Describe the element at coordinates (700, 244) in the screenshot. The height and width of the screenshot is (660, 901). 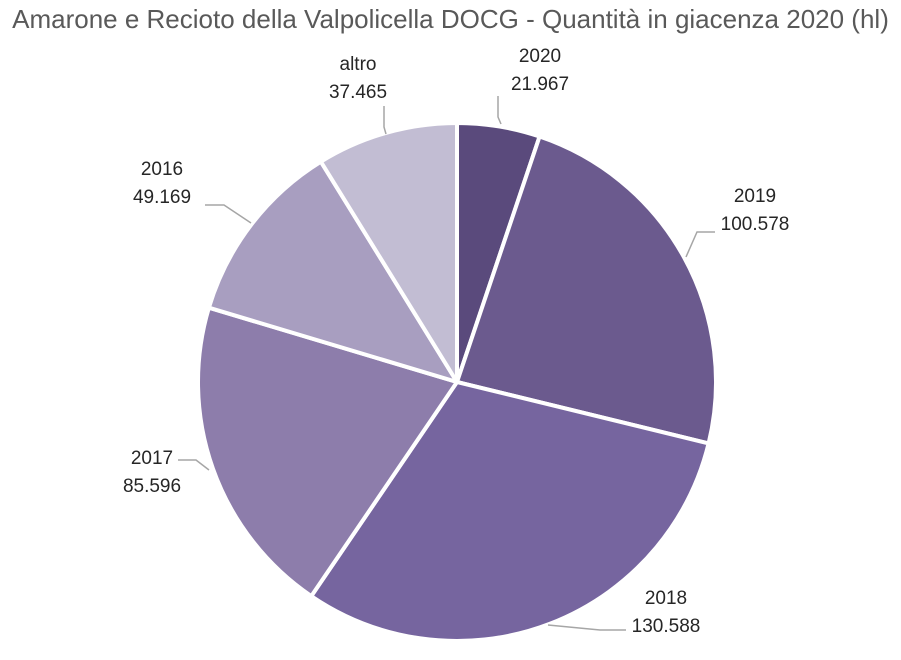
I see `leader-line-2019` at that location.